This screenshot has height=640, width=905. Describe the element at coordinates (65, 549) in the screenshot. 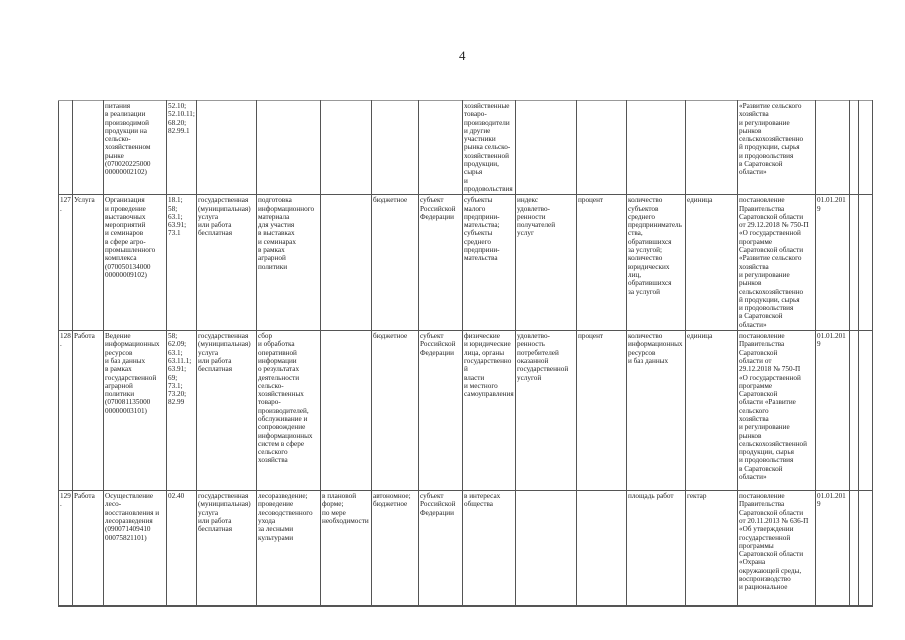

I see `cell-row-number: 129.` at that location.